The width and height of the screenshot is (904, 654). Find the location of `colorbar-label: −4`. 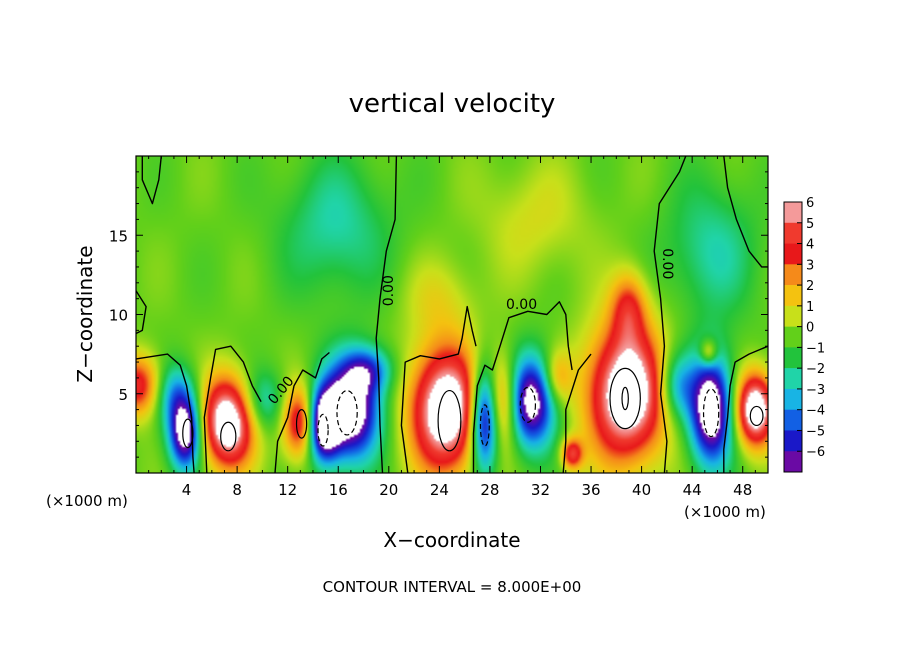

colorbar-label: −4 is located at coordinates (815, 411).